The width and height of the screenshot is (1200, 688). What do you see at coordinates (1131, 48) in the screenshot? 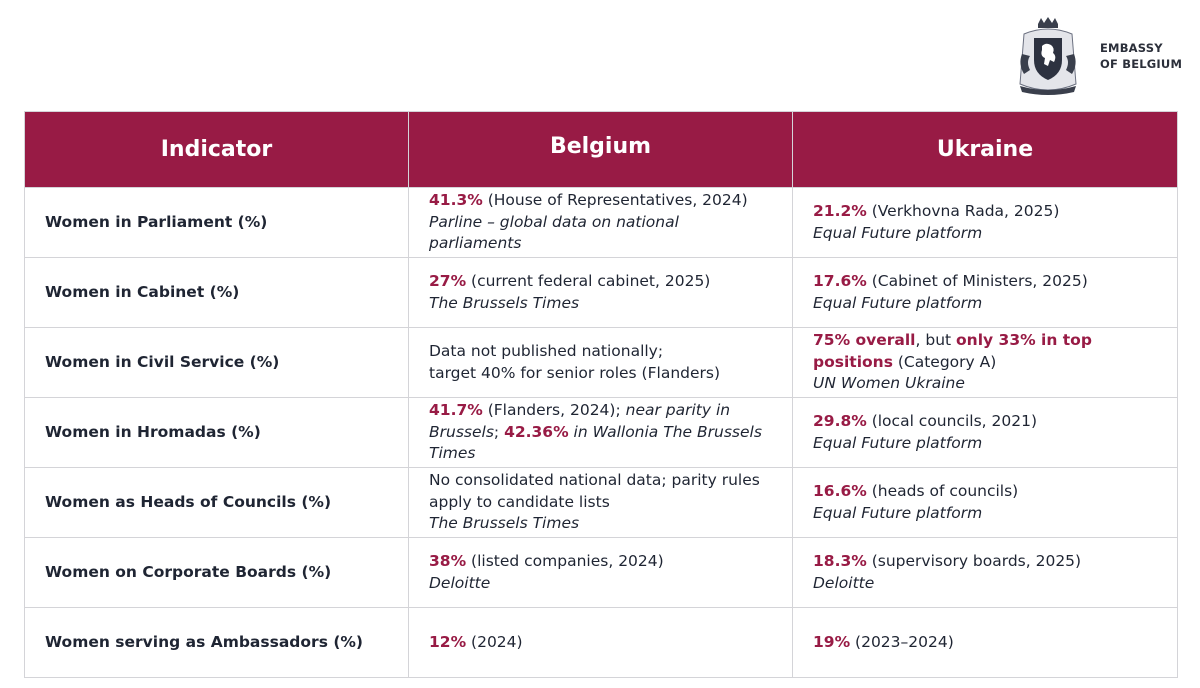
I see `logo-line-1: EMBASSY` at bounding box center [1131, 48].